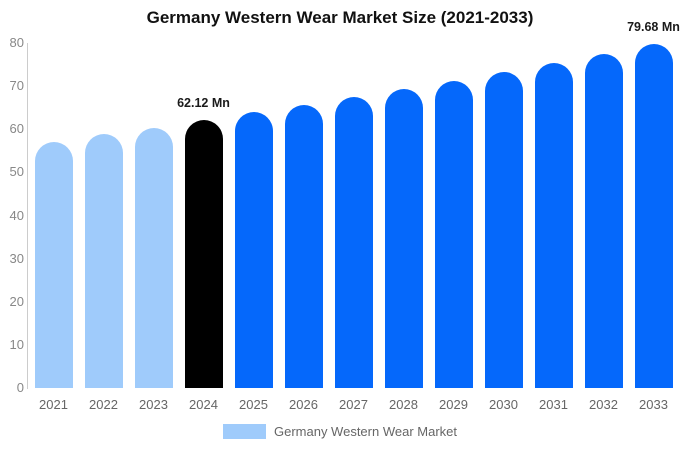  I want to click on y-tick-label: 30, so click(16, 258).